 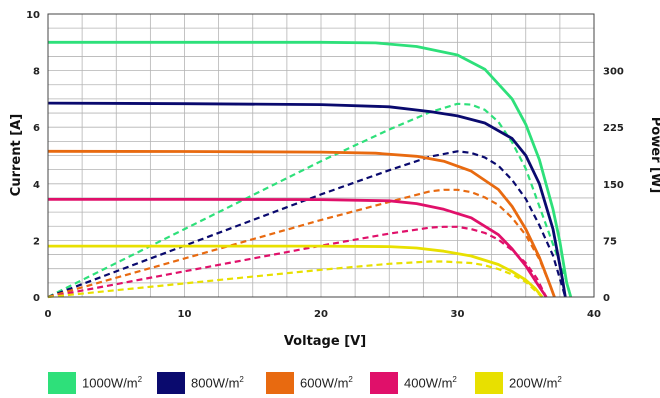 What do you see at coordinates (36, 128) in the screenshot?
I see `y-tick-label: 6` at bounding box center [36, 128].